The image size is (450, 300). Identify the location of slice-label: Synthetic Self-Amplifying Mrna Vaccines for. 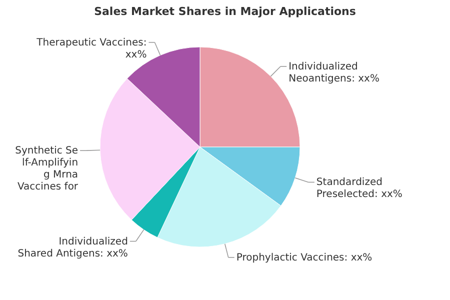
(47, 169).